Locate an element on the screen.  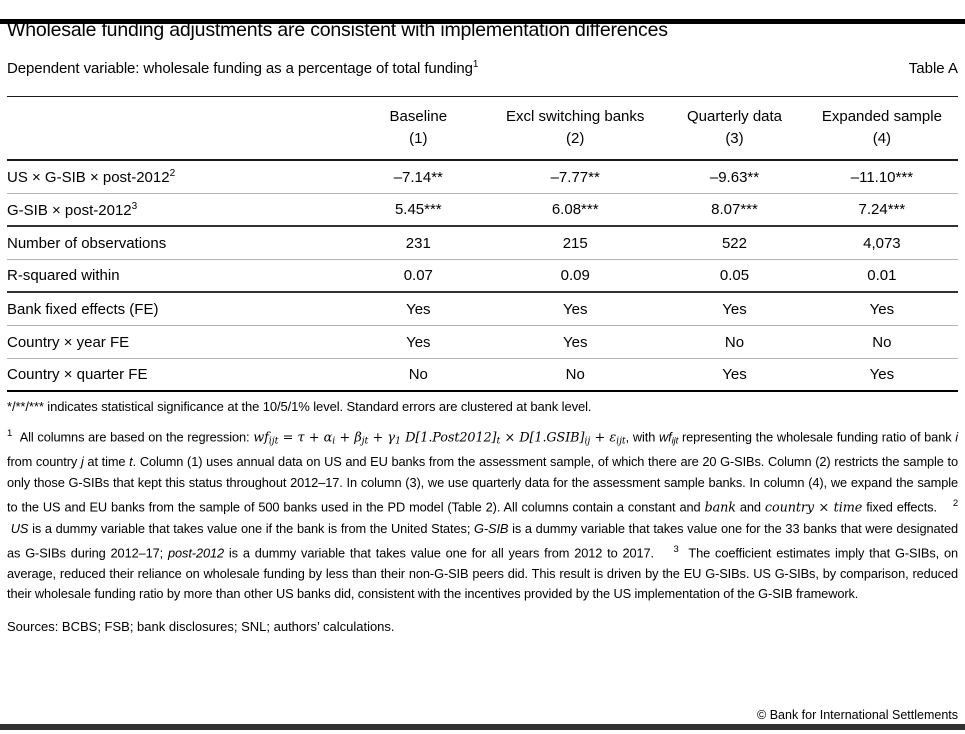
bottom-rule-bar is located at coordinates (482, 727).